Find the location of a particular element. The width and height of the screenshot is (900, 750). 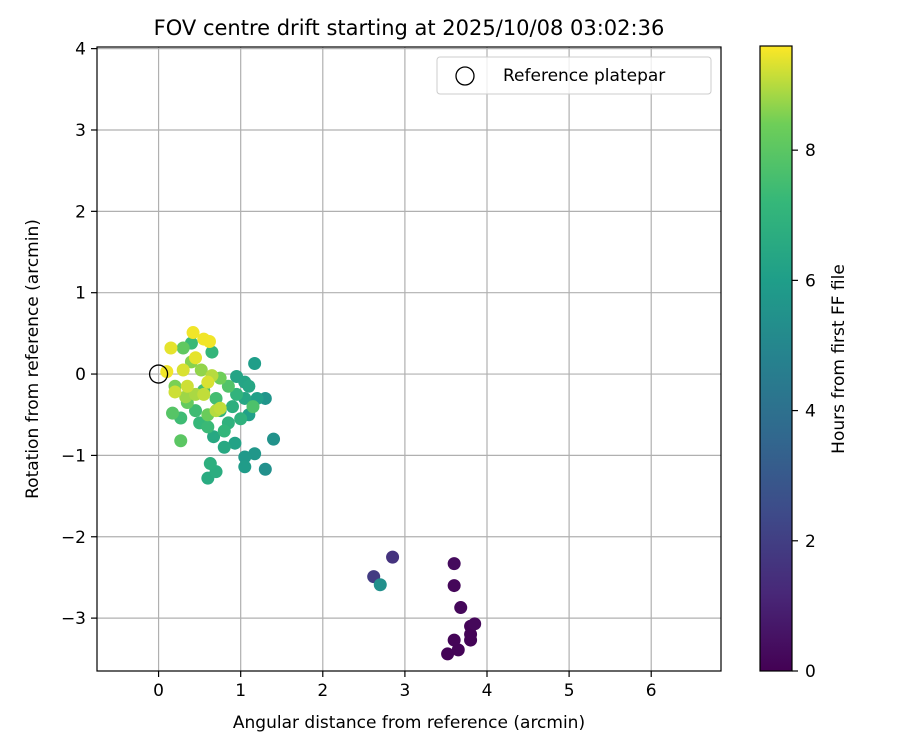

x-tick-label: 4 is located at coordinates (487, 691).